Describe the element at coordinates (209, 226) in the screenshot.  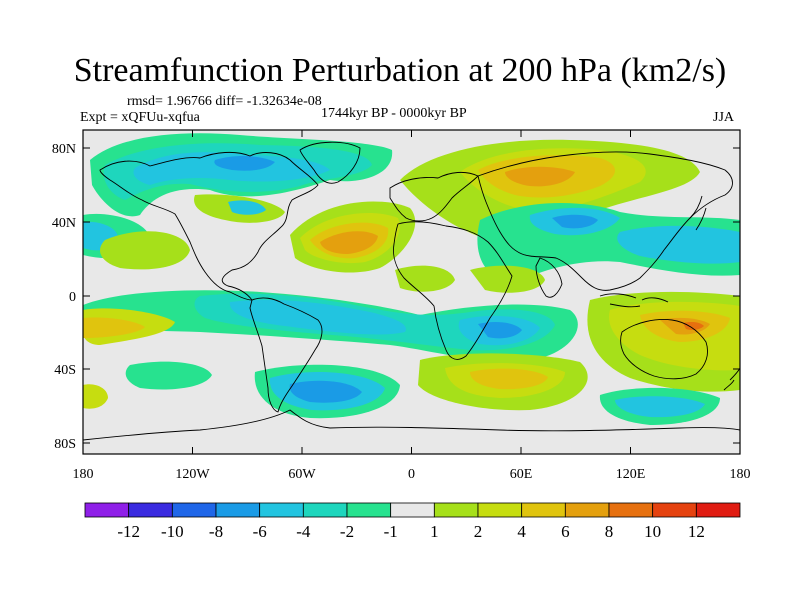
I see `coastline-north-america` at that location.